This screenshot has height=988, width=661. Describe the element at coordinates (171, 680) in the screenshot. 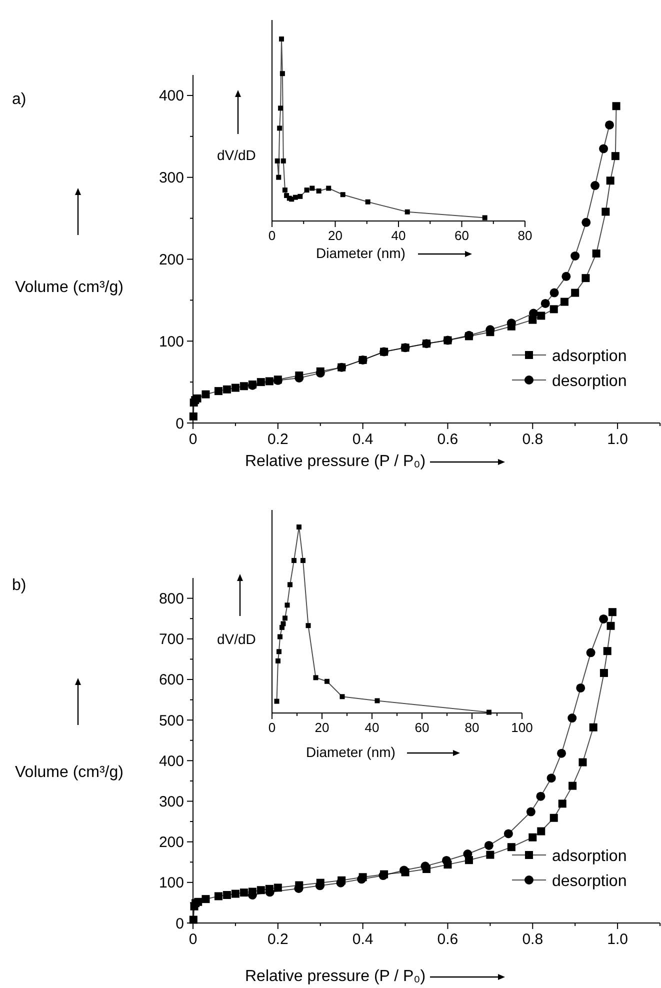

I see `y-tick-label: 600` at that location.